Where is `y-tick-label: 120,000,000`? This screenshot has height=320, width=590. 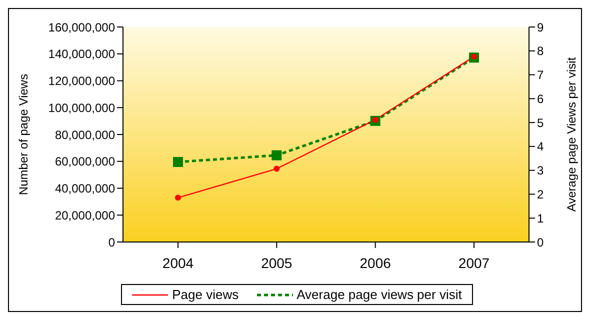 y-tick-label: 120,000,000 is located at coordinates (82, 81).